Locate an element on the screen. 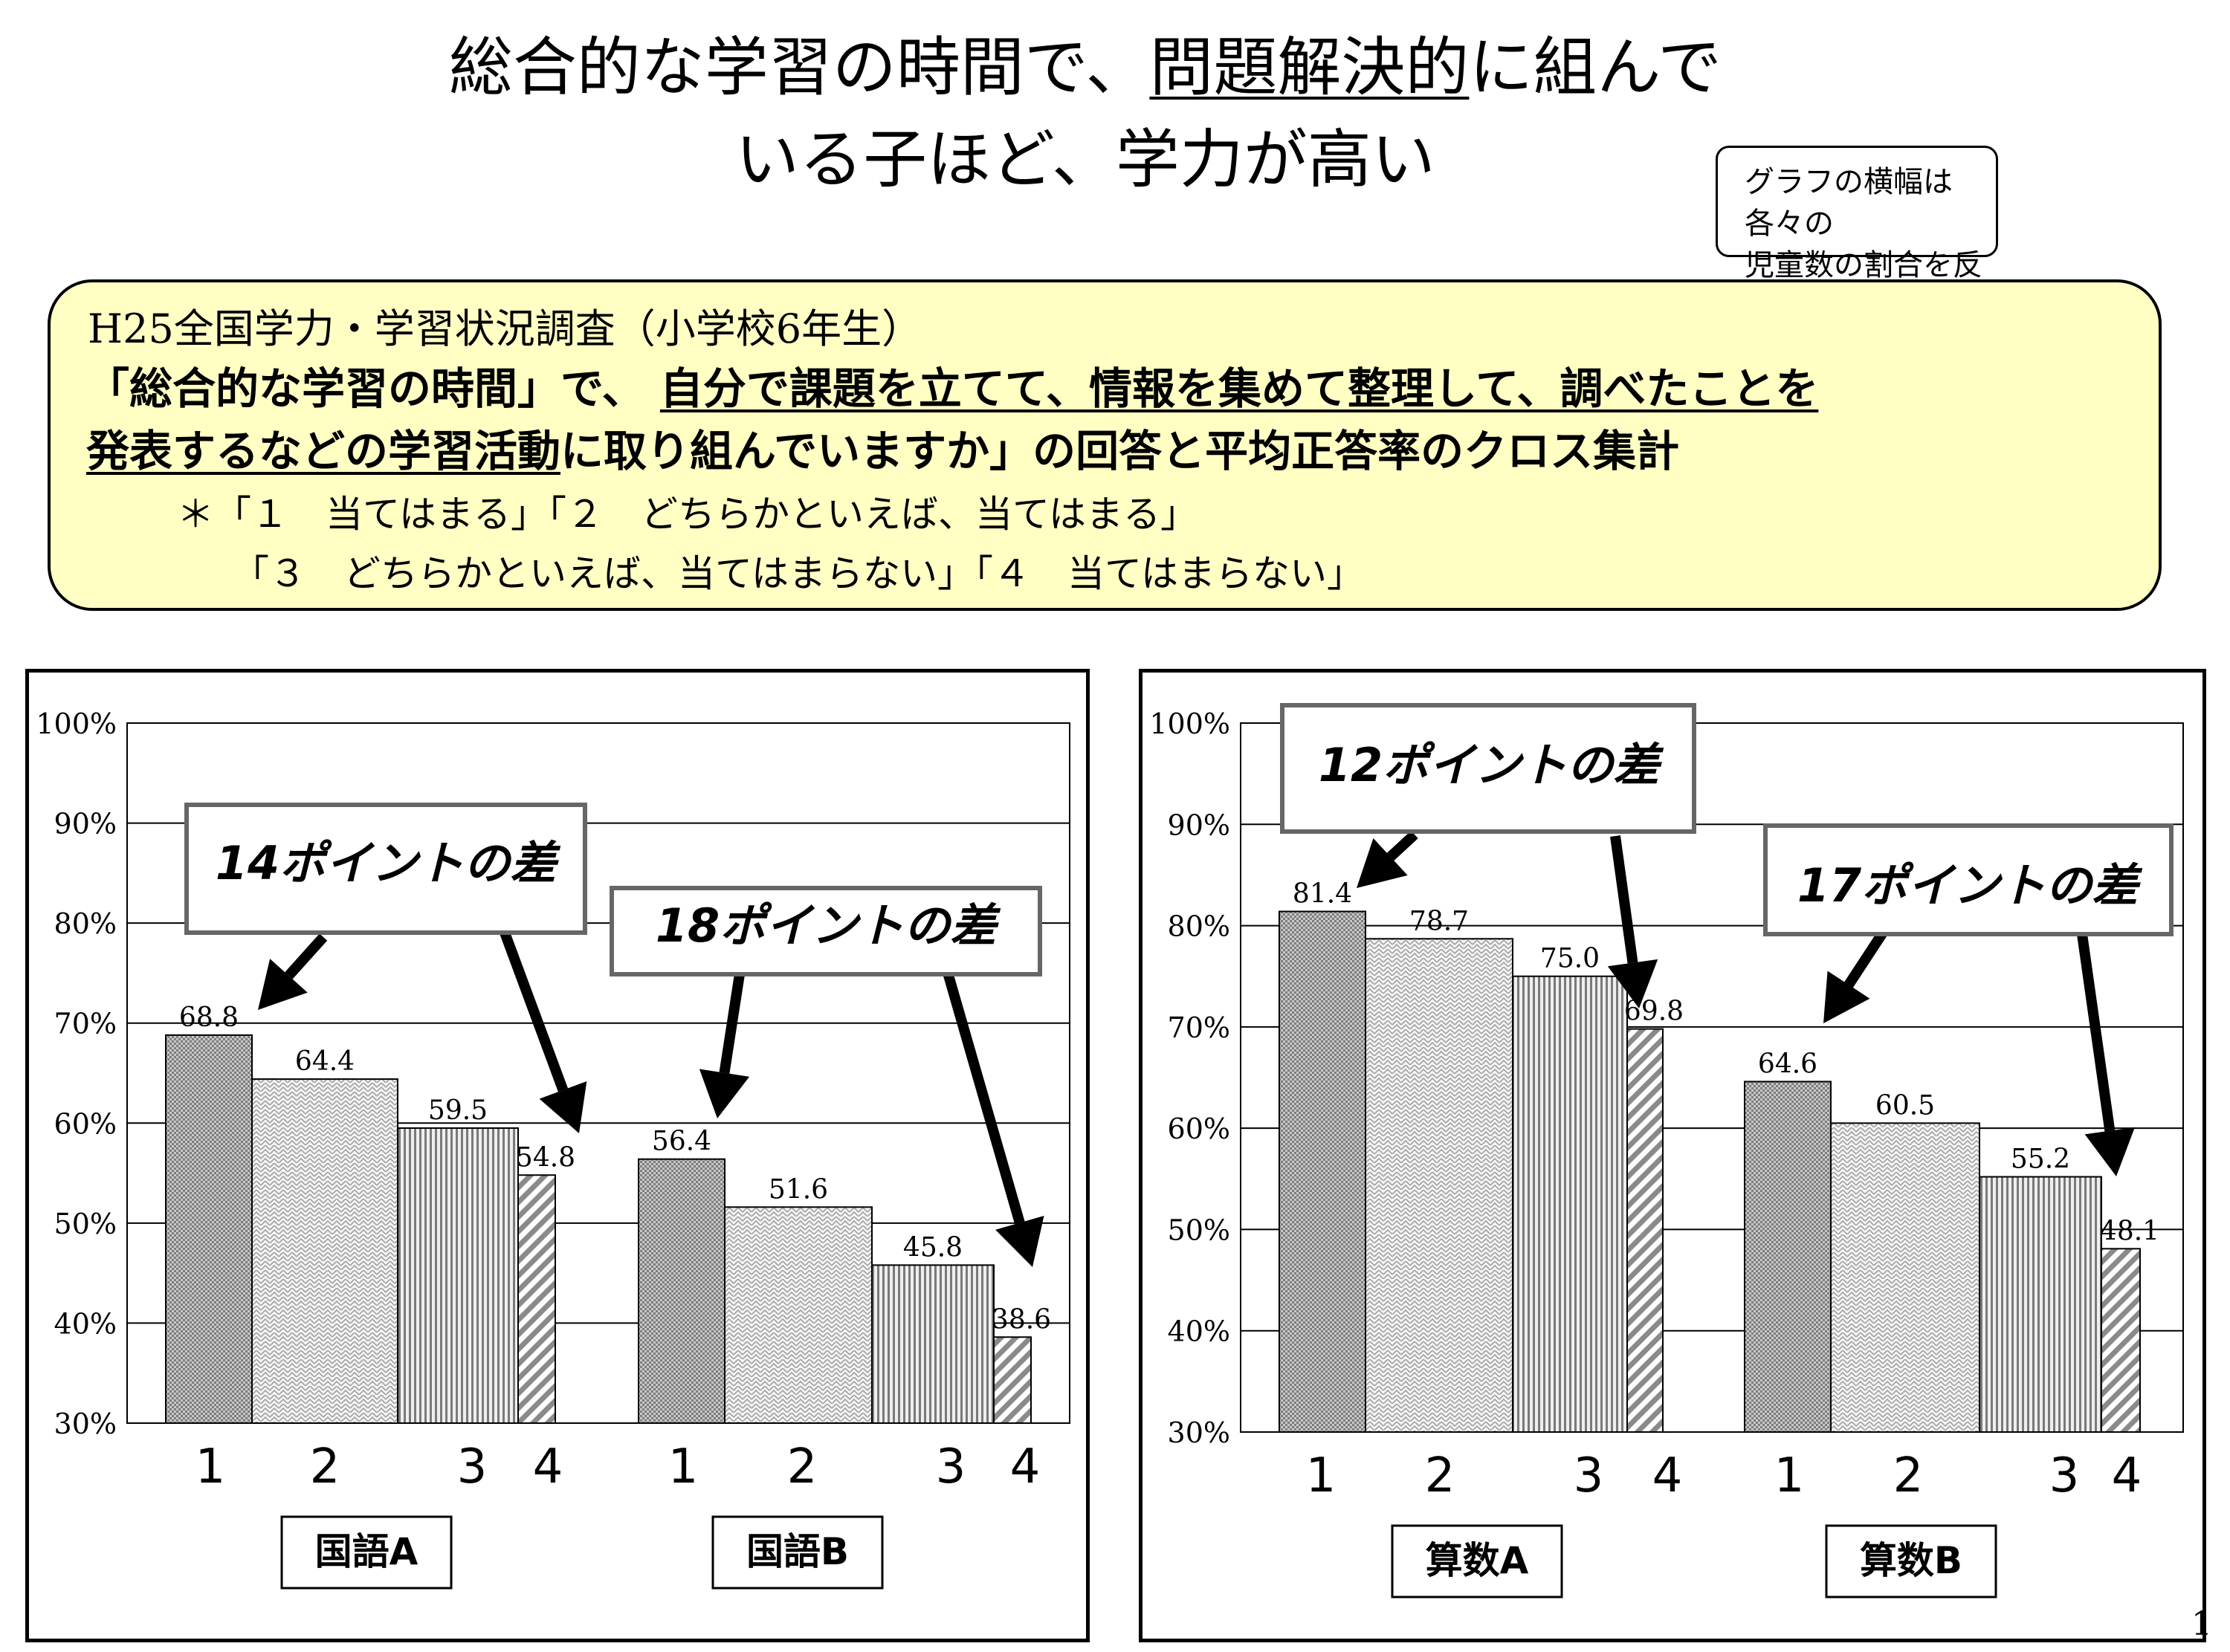 The width and height of the screenshot is (2230, 1652). page-title-line2: いる子ほど、学力が高い is located at coordinates (1085, 160).